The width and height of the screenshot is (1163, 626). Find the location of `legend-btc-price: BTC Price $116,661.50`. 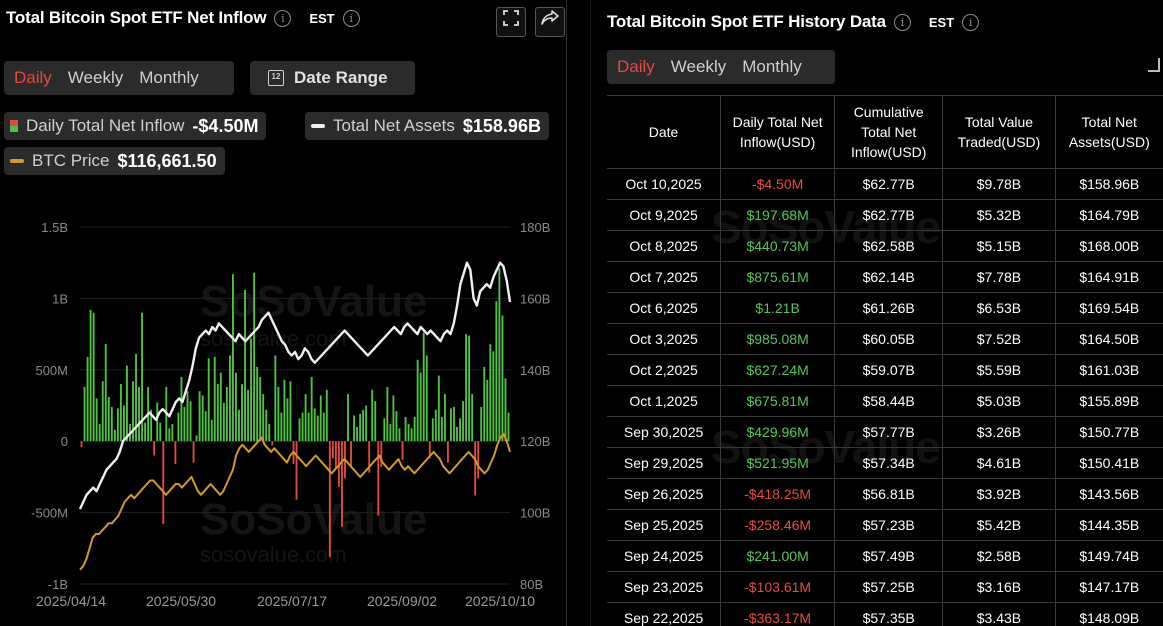

legend-btc-price: BTC Price $116,661.50 is located at coordinates (114, 161).